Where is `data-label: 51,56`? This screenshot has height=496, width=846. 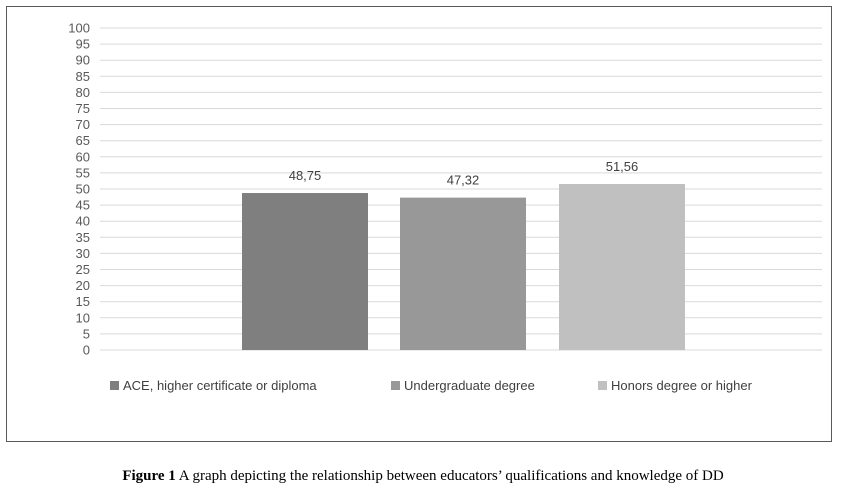
data-label: 51,56 is located at coordinates (622, 166).